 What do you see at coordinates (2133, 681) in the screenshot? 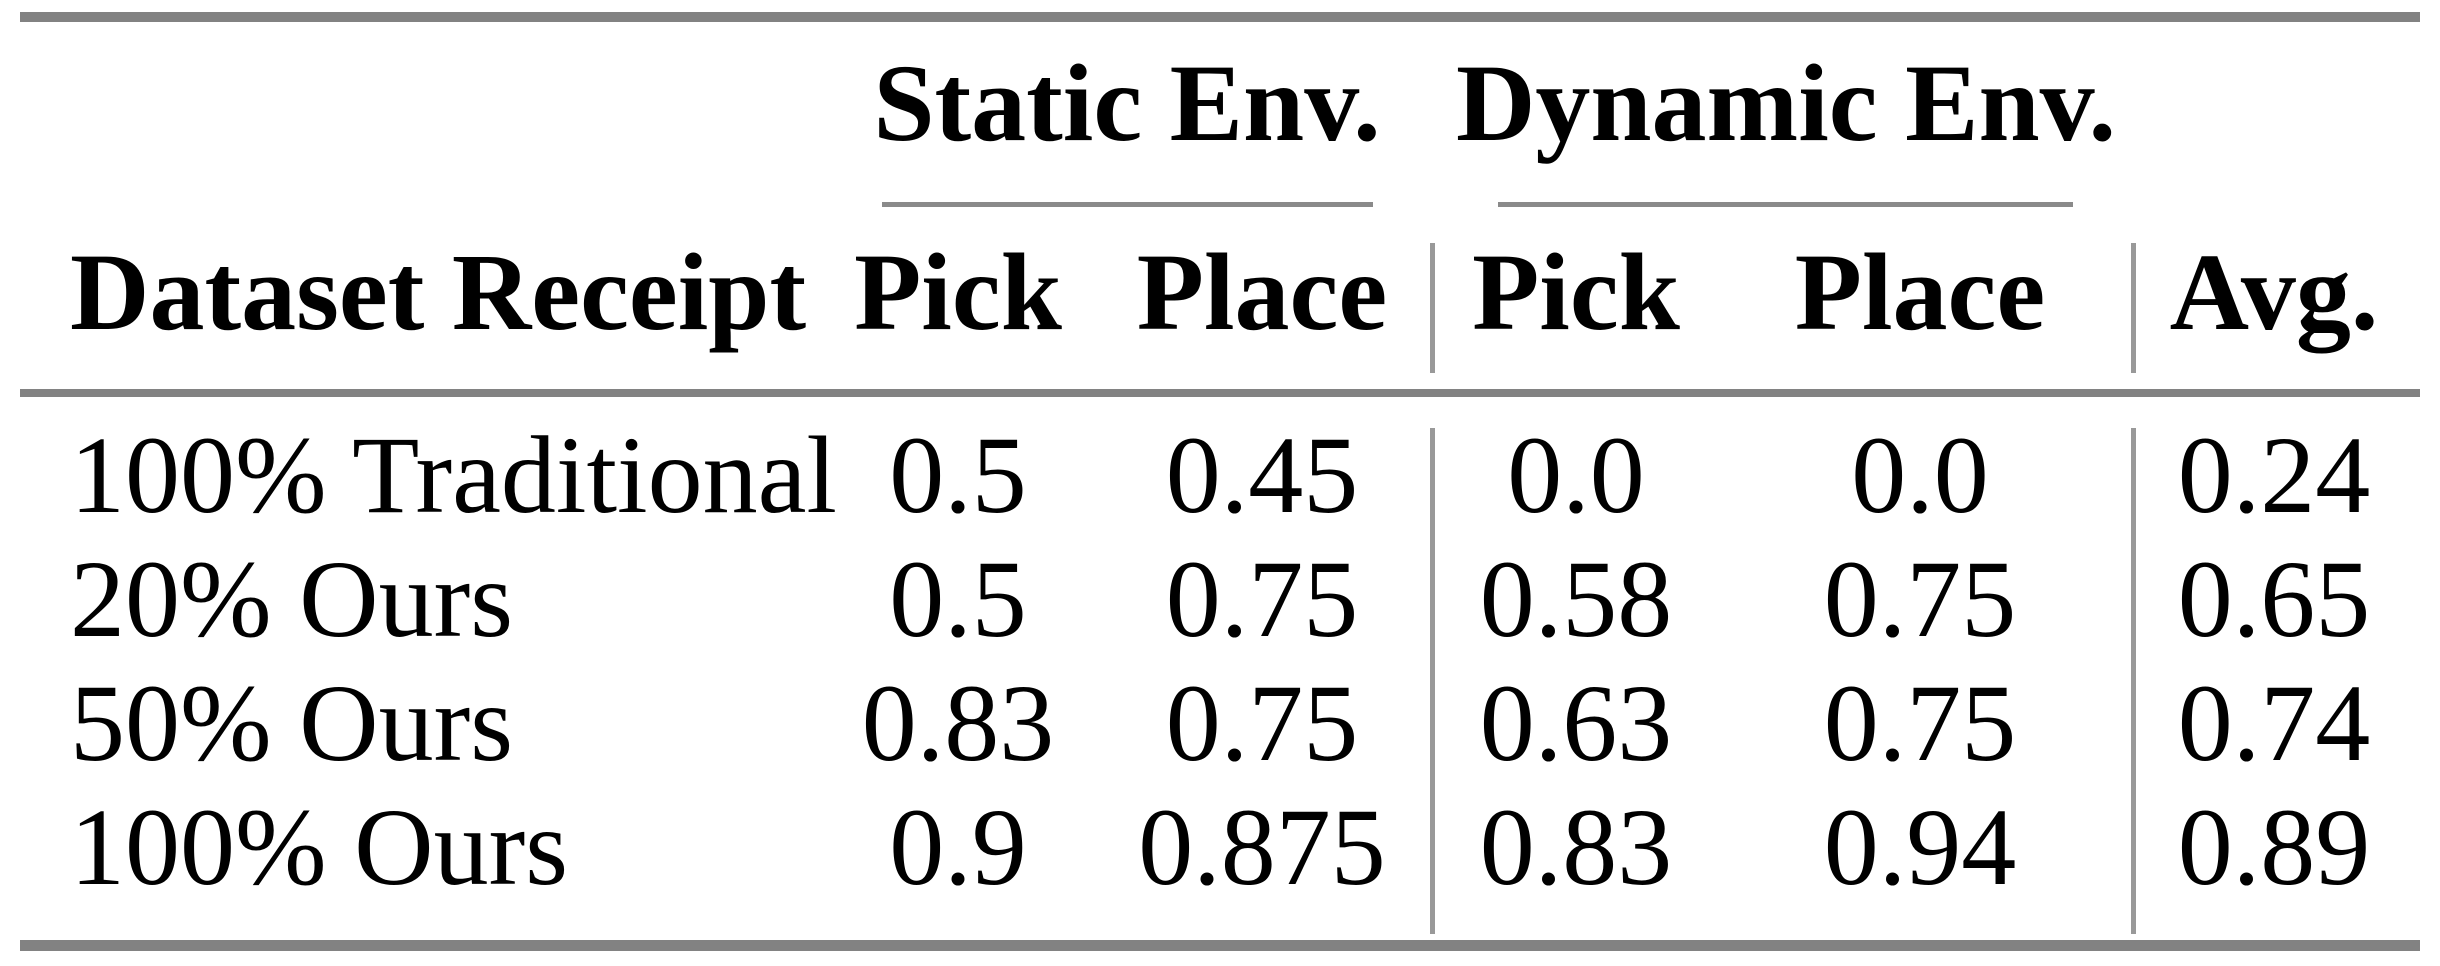
I see `vertical-separator-2-body` at bounding box center [2133, 681].